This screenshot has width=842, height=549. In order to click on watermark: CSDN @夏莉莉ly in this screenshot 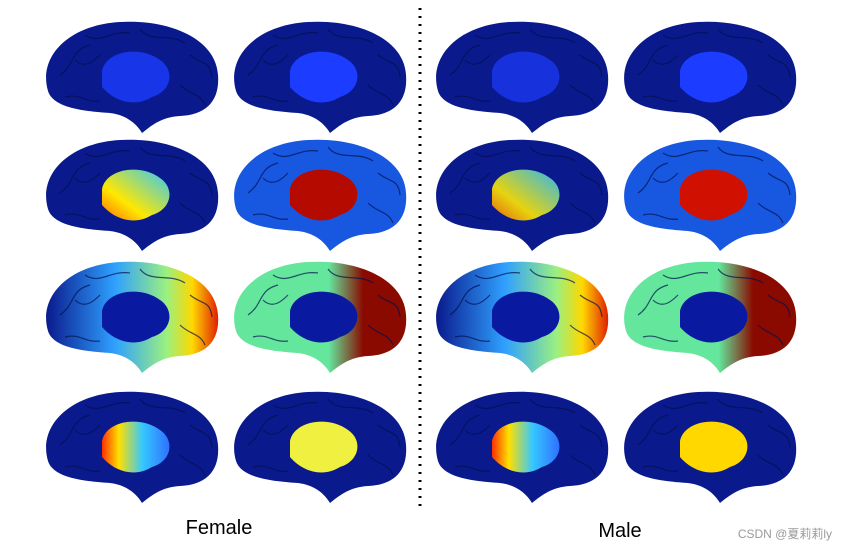, I will do `click(785, 534)`.